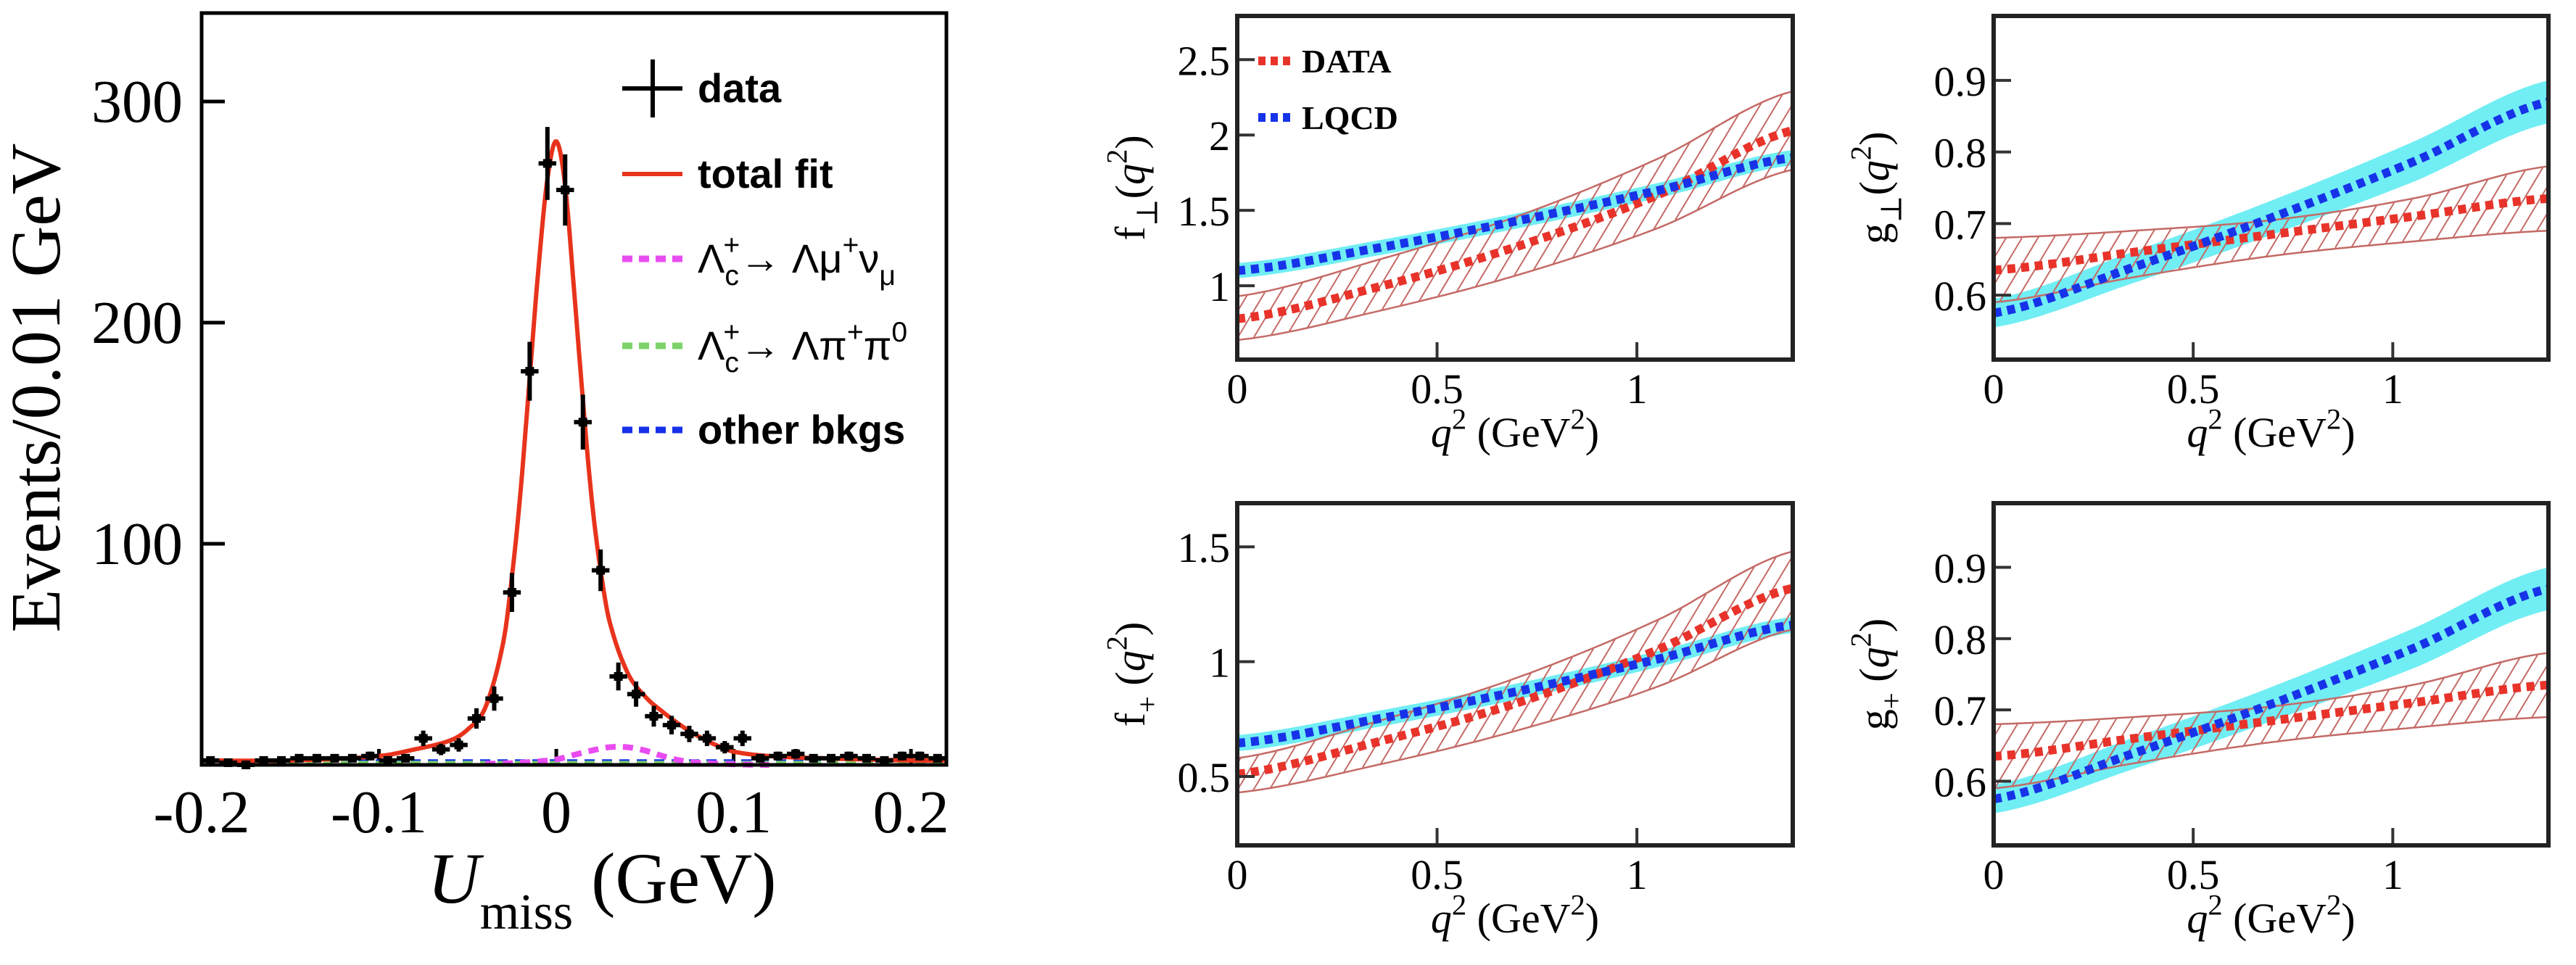  I want to click on band-upper-edge, so click(1515, 654).